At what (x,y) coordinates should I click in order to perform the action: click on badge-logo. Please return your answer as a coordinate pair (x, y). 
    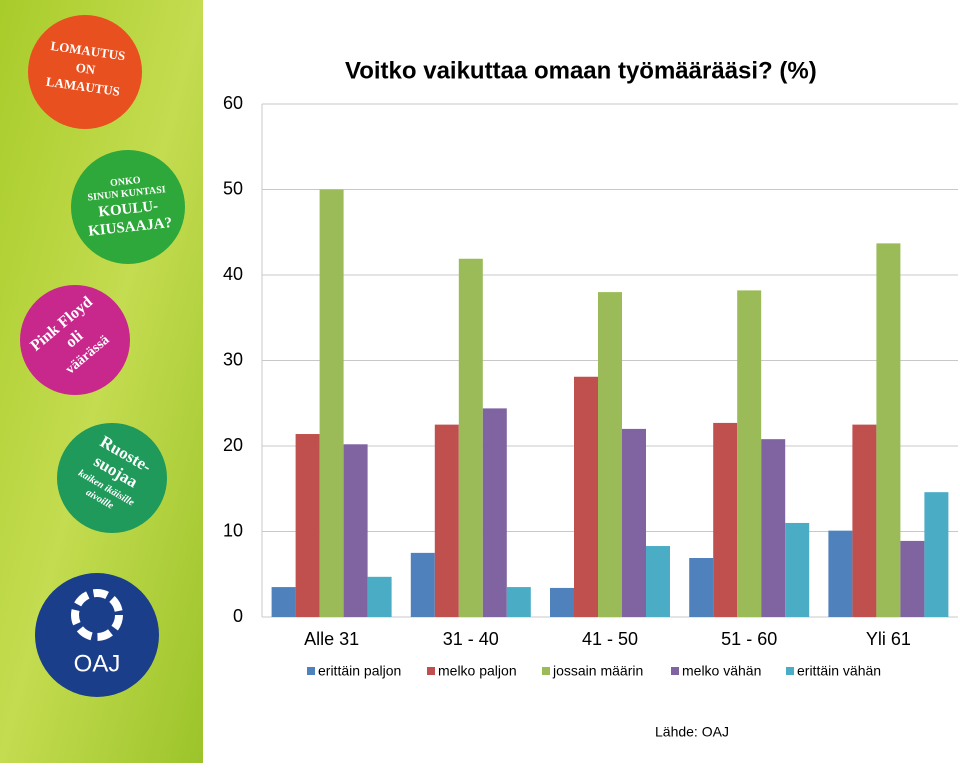
    Looking at the image, I should click on (97, 615).